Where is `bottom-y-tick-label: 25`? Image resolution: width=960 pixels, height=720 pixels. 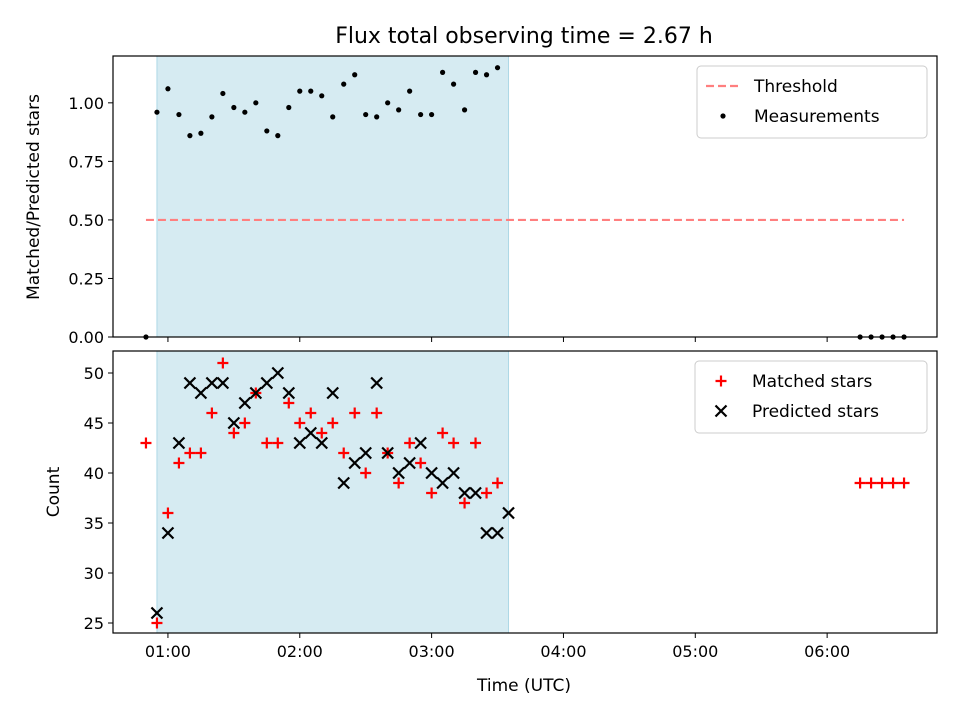 bottom-y-tick-label: 25 is located at coordinates (94, 623).